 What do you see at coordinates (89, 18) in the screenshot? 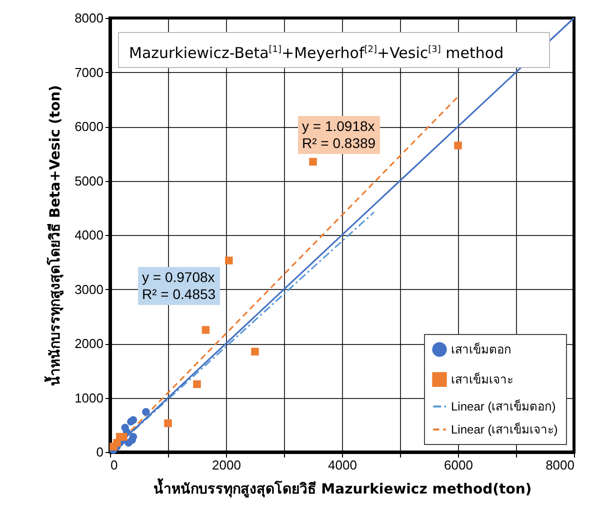
I see `y-tick-label: 8000` at bounding box center [89, 18].